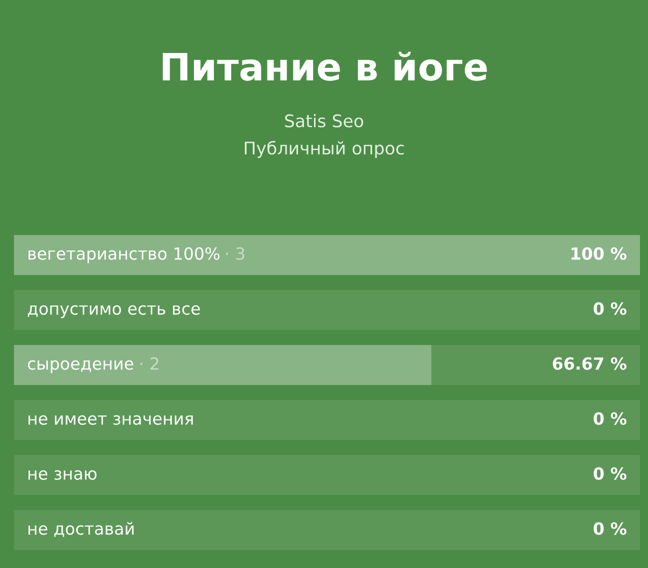 Image resolution: width=648 pixels, height=568 pixels. I want to click on data-label: 100 %, so click(599, 253).